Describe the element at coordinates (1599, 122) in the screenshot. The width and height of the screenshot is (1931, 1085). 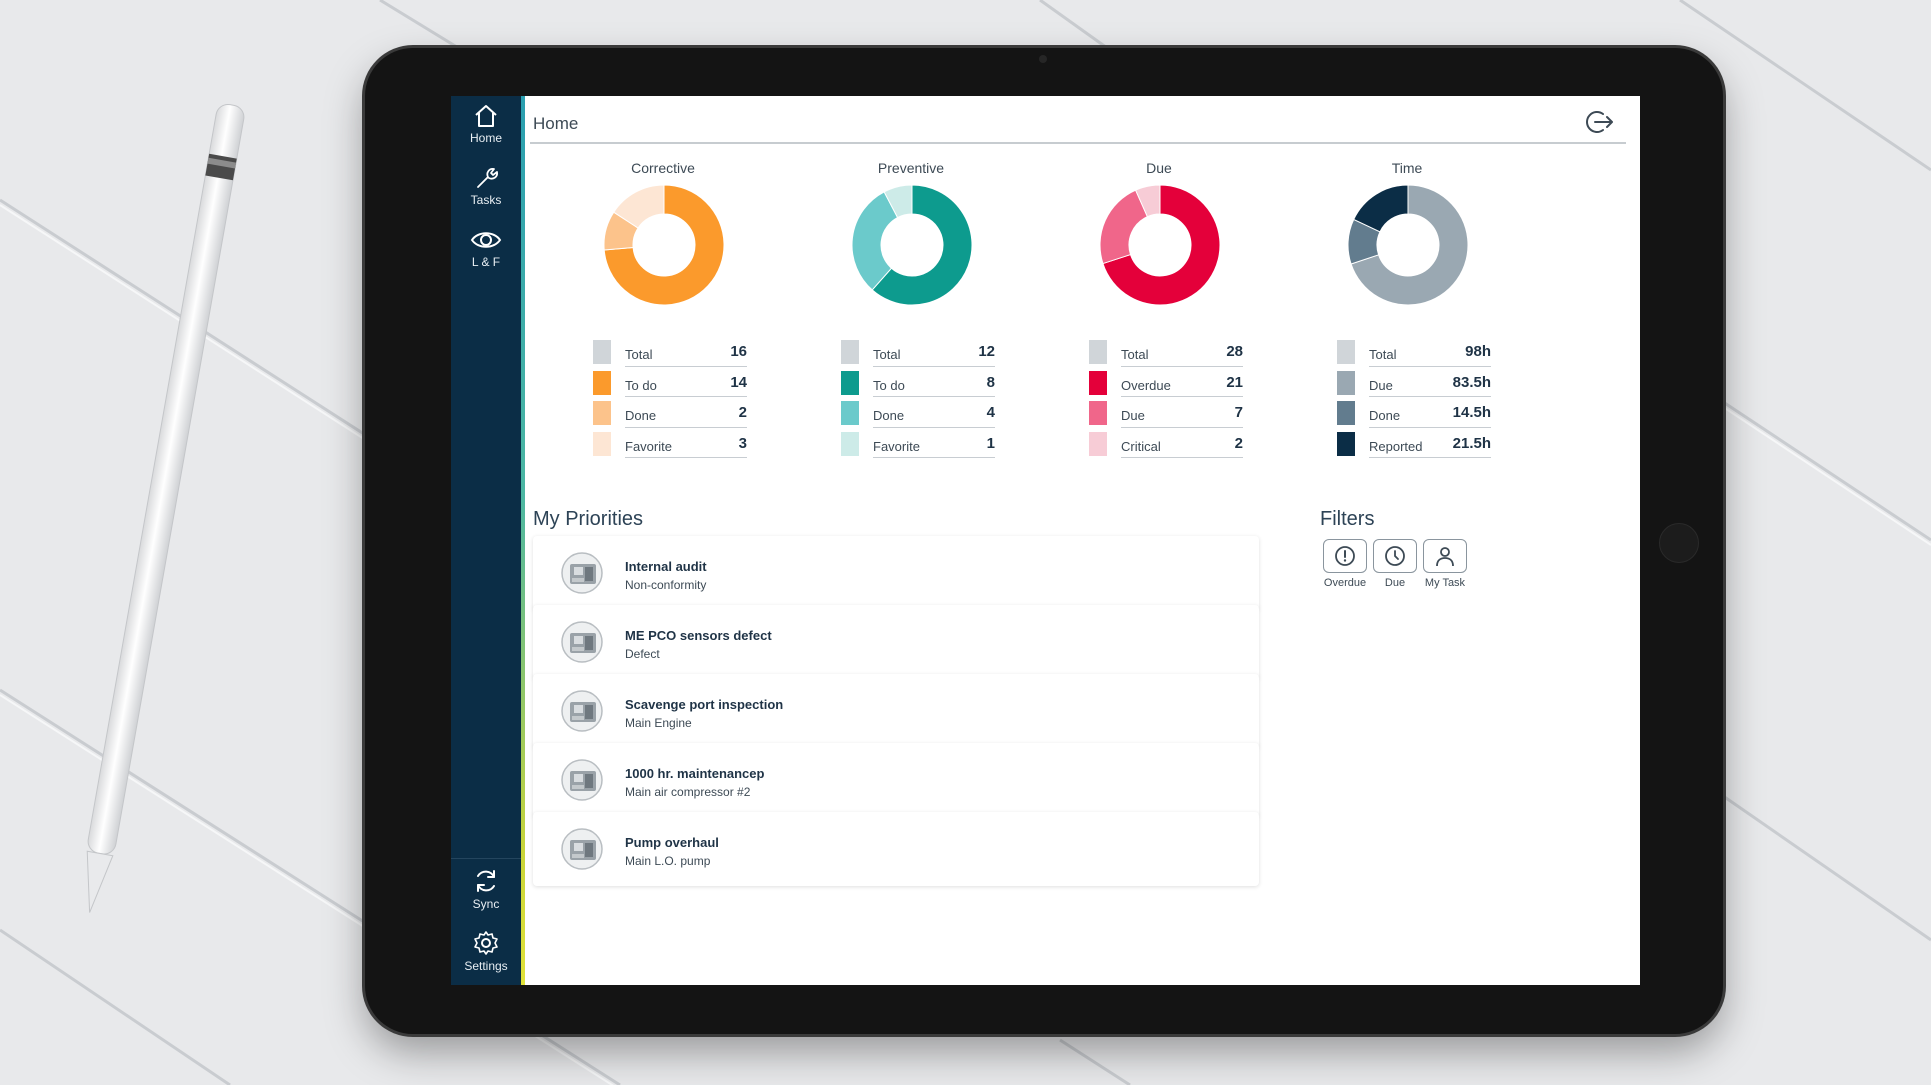
I see `logout-icon` at that location.